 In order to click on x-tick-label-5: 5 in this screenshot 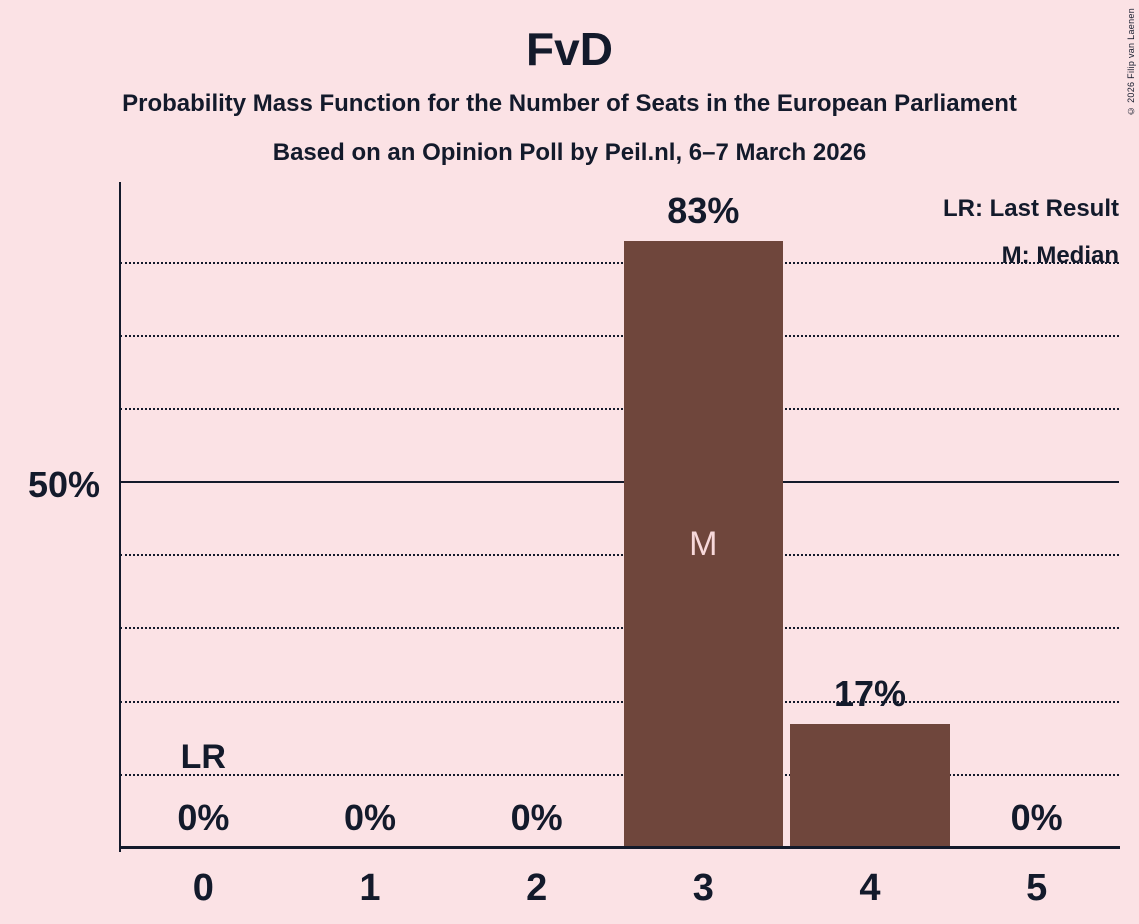, I will do `click(1037, 888)`.